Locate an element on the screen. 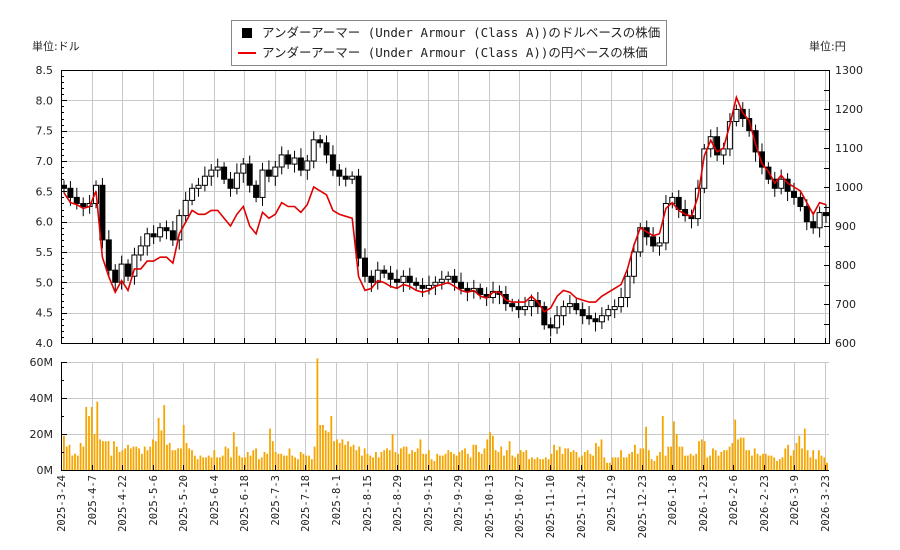 Image resolution: width=900 pixels, height=550 pixels. black-square-icon is located at coordinates (247, 33).